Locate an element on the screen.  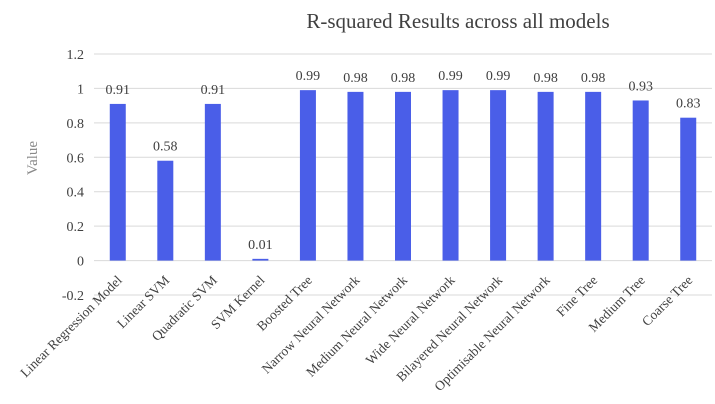
y-tick-label: 0.4 is located at coordinates (76, 193).